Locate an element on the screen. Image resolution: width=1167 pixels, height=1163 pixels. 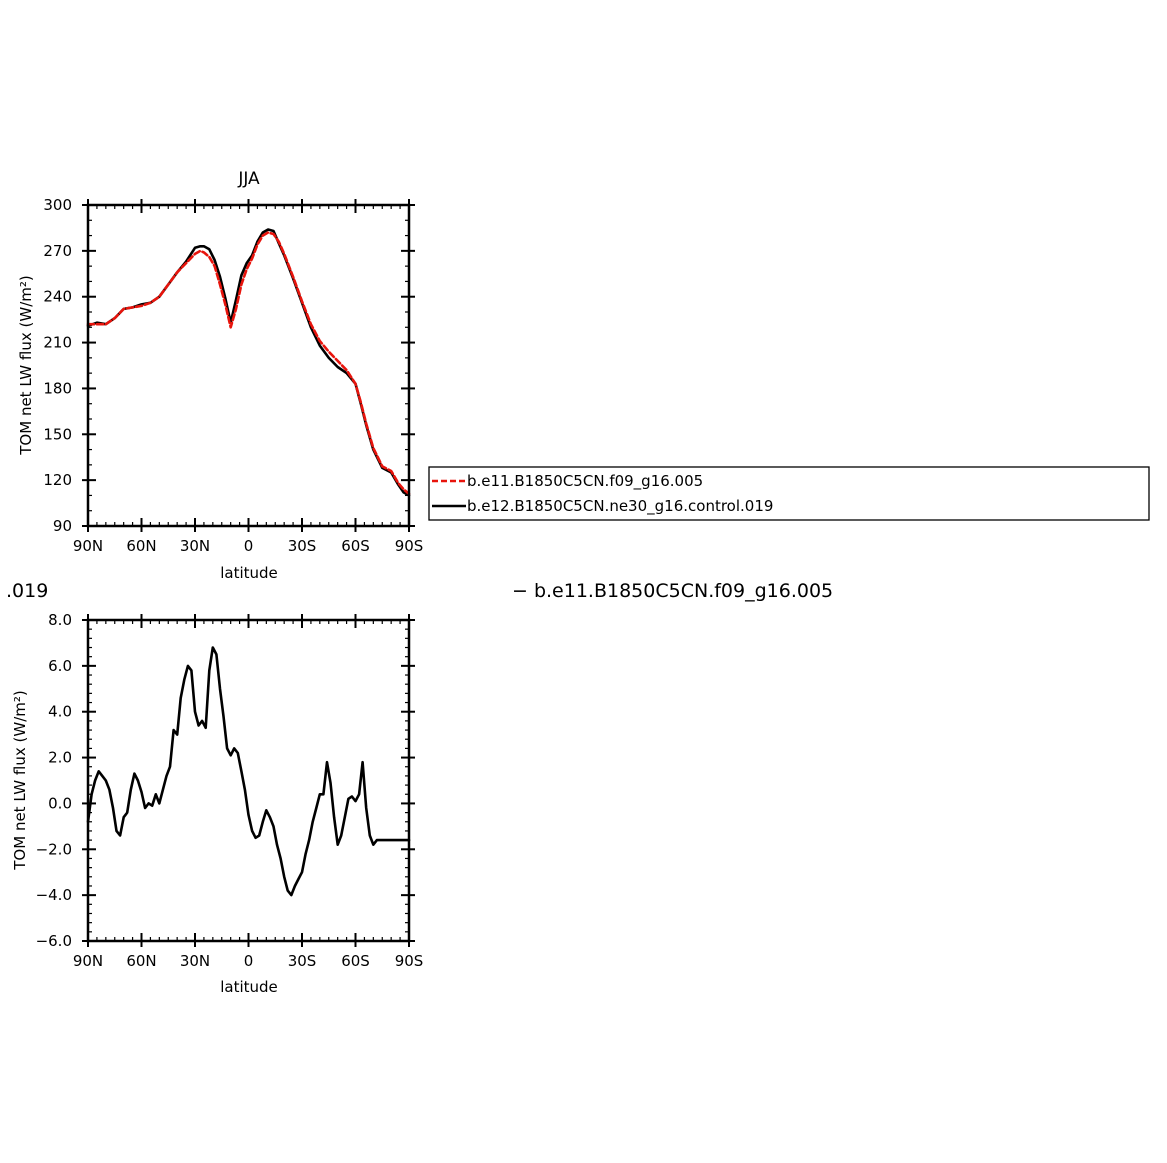
top-ytick-label: 180 is located at coordinates (57, 388).